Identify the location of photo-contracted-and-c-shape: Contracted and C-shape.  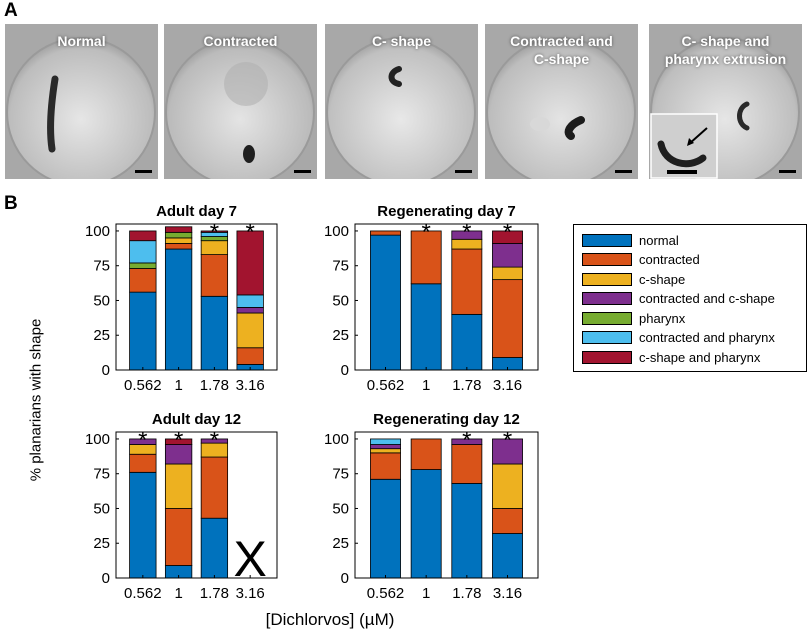
(561, 101).